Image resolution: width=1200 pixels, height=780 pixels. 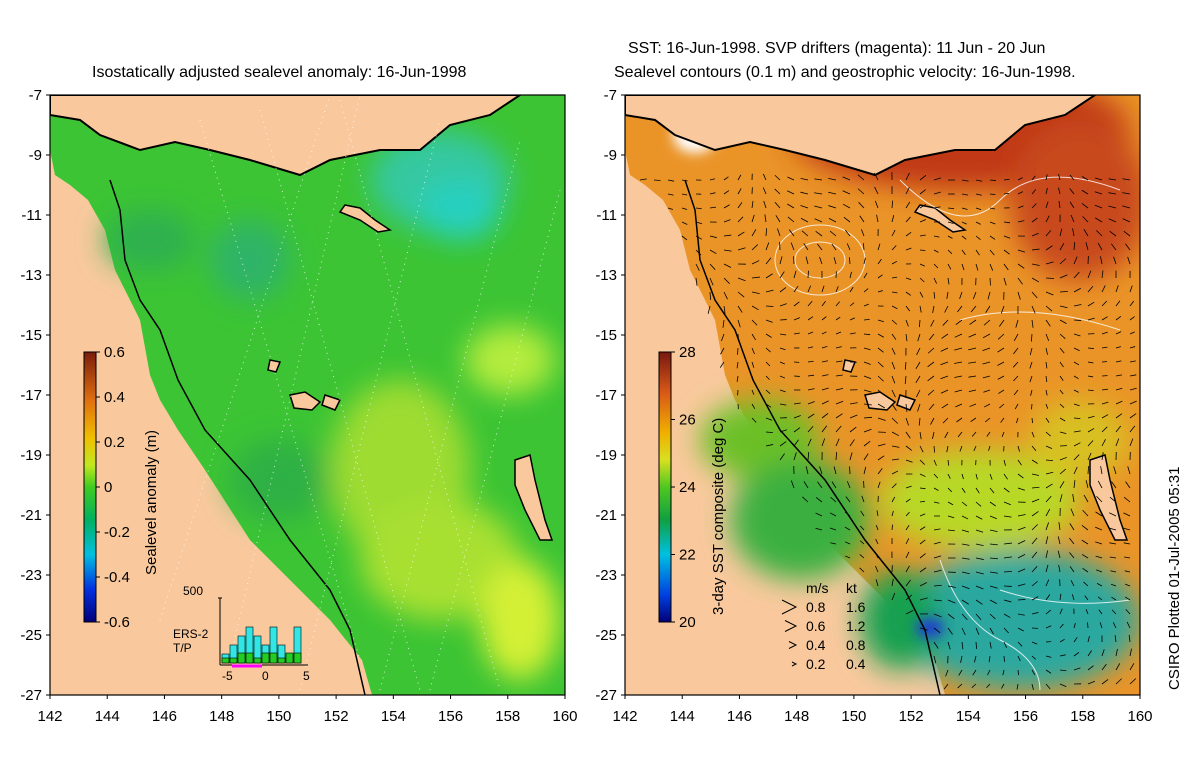 What do you see at coordinates (306, 676) in the screenshot?
I see `inset-x-tick-5: 5` at bounding box center [306, 676].